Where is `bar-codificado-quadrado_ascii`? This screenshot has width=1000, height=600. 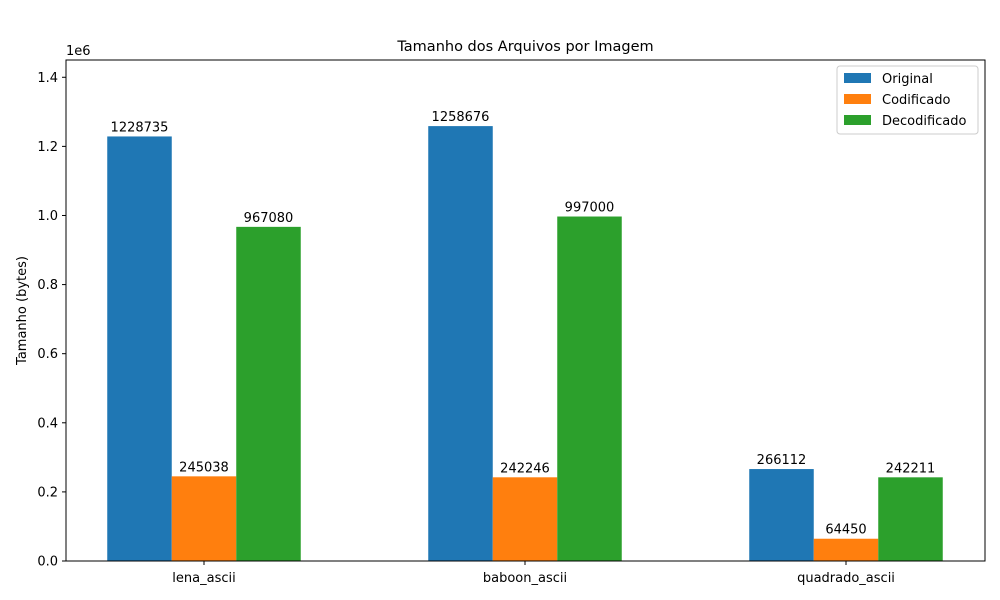 bar-codificado-quadrado_ascii is located at coordinates (846, 549).